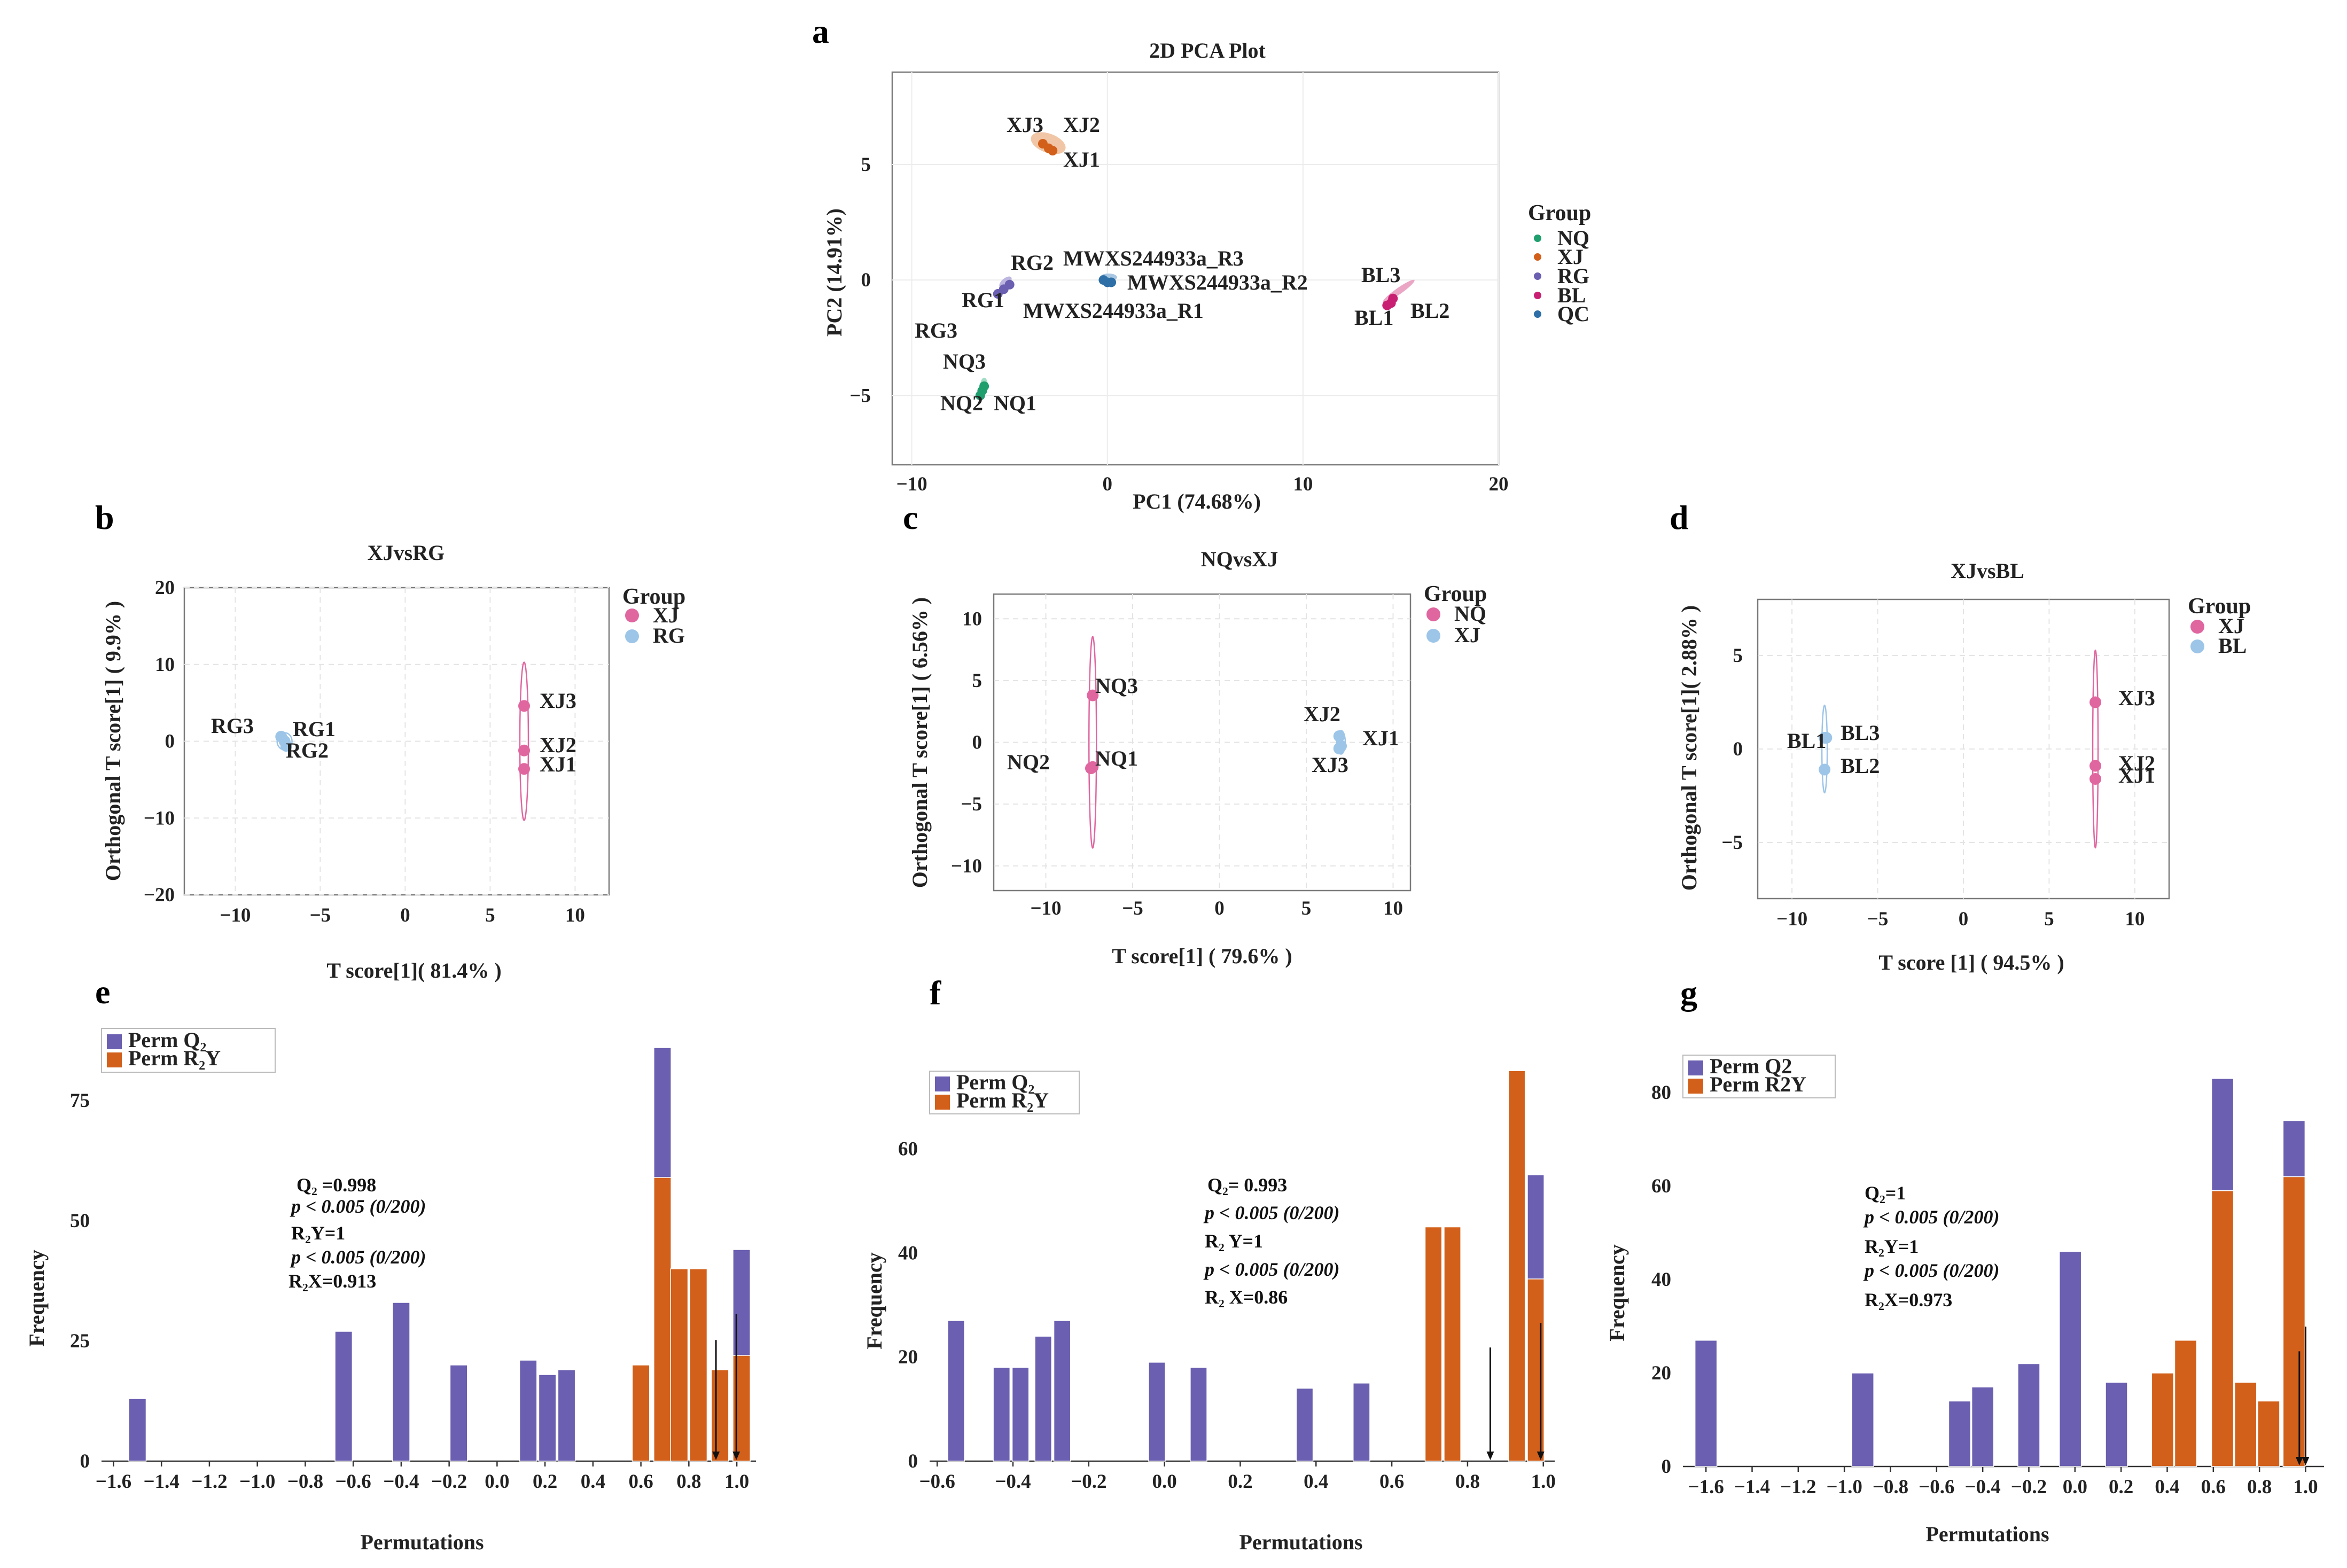 This screenshot has width=2347, height=1568. Describe the element at coordinates (1543, 1482) in the screenshot. I see `x-tick-label: 1.0` at that location.